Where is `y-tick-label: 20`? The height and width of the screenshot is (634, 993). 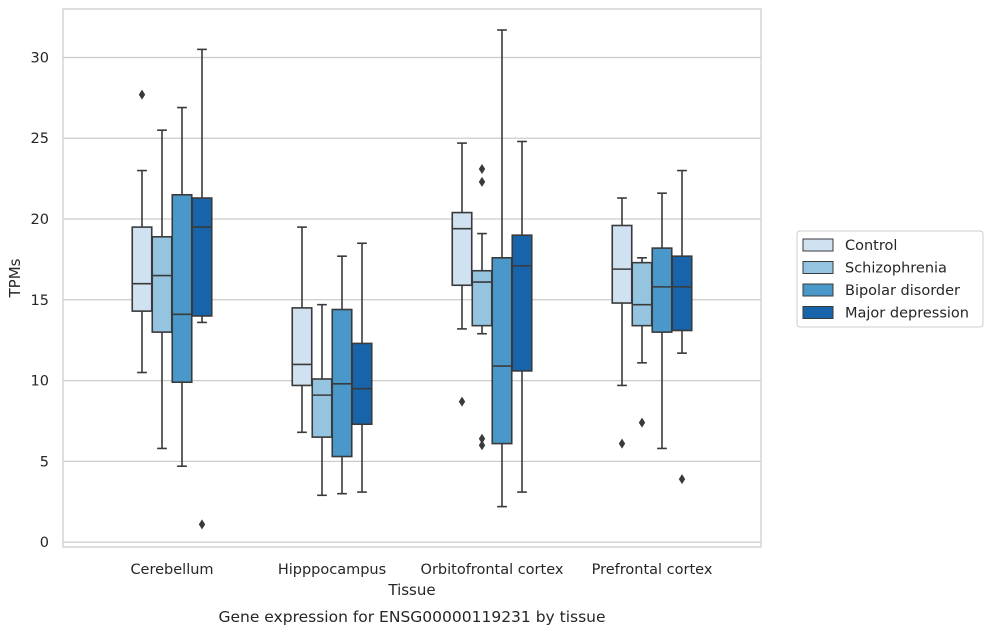
y-tick-label: 20 is located at coordinates (40, 220).